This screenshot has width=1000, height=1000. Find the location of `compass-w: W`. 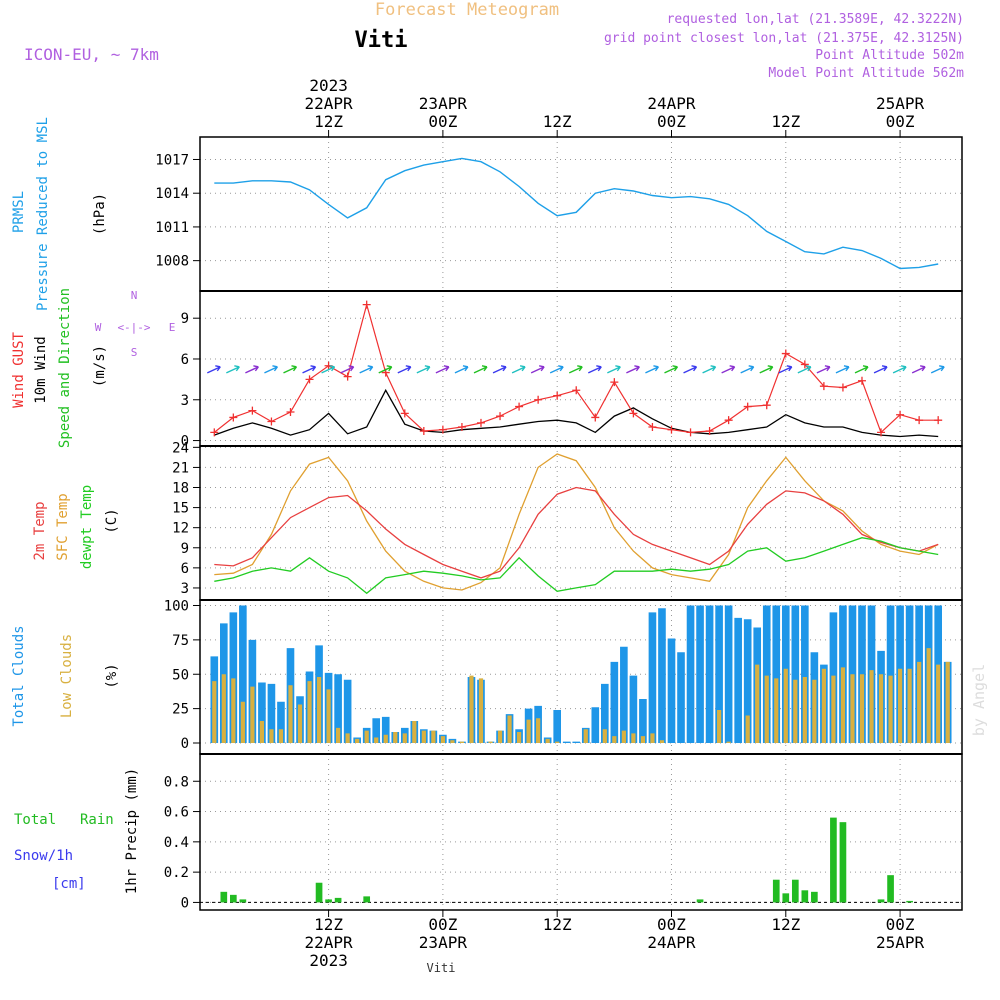

compass-w: W is located at coordinates (98, 327).